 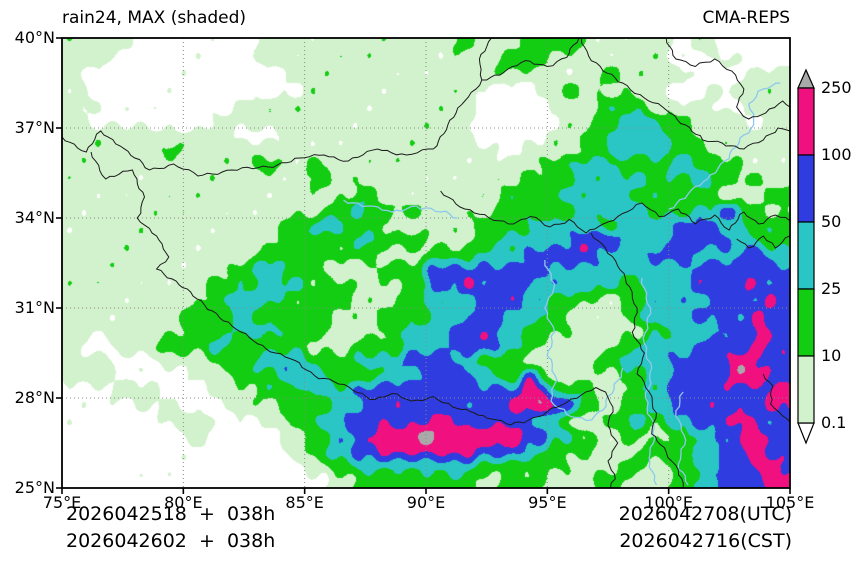 I want to click on y-axis-tick-label: 28°N, so click(x=34, y=397).